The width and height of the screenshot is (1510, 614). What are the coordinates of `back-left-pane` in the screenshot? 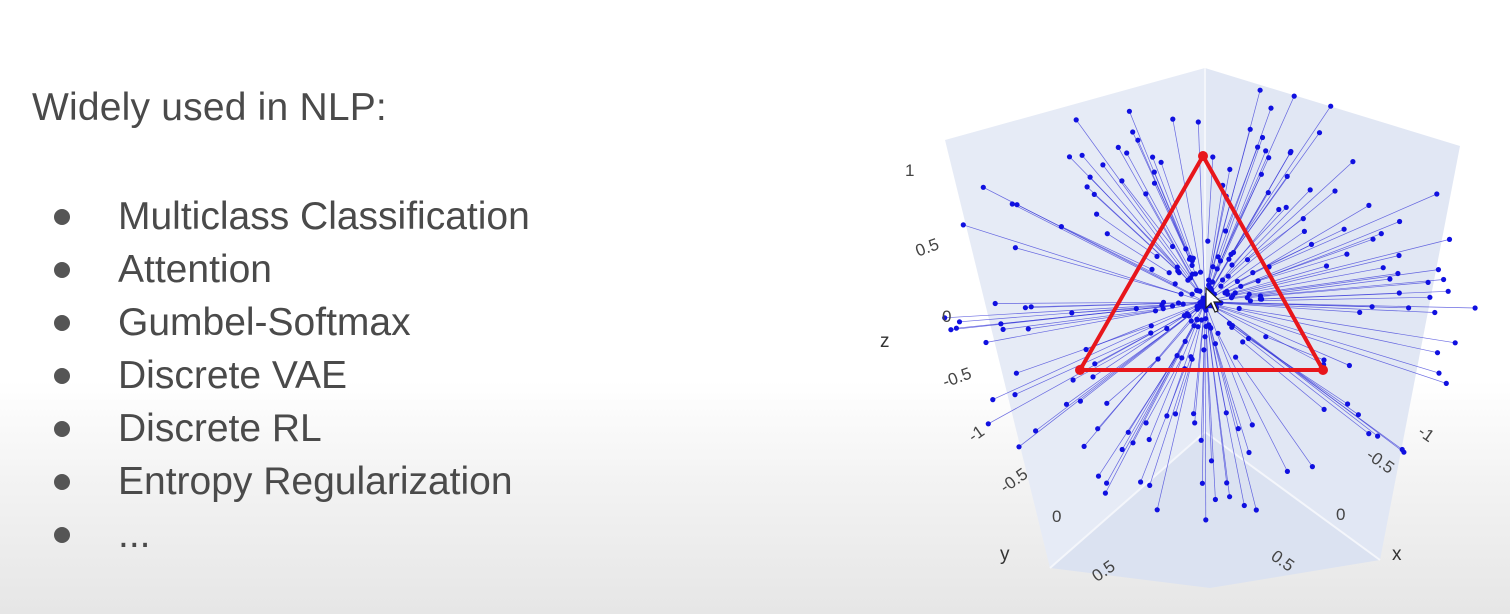 It's located at (1075, 318).